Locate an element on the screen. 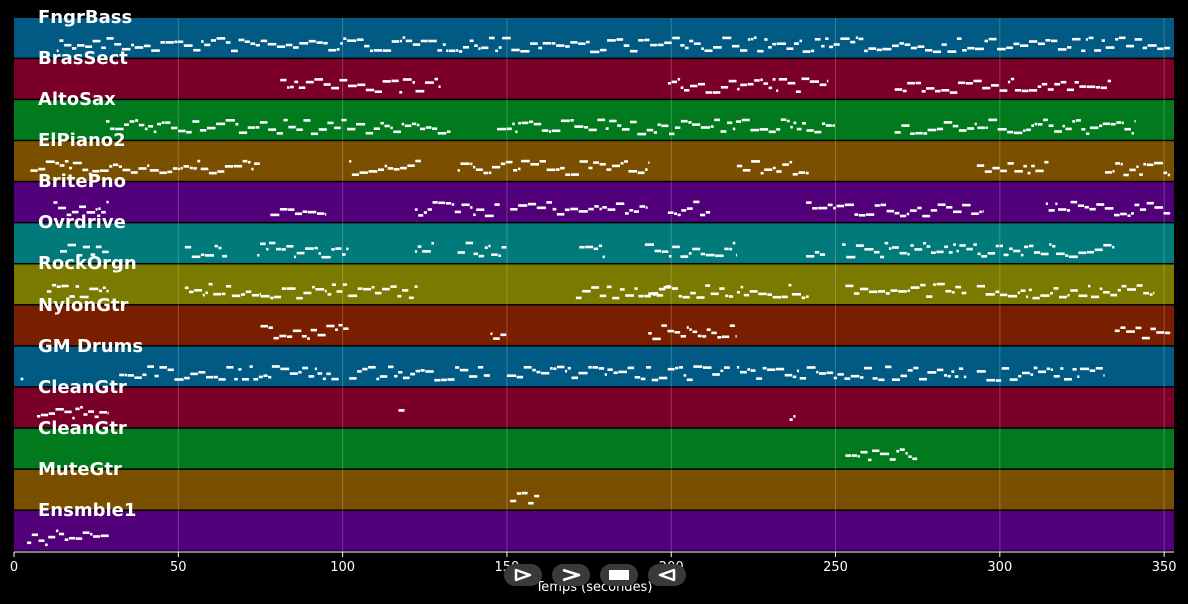 The height and width of the screenshot is (604, 1188). stop-button is located at coordinates (619, 575).